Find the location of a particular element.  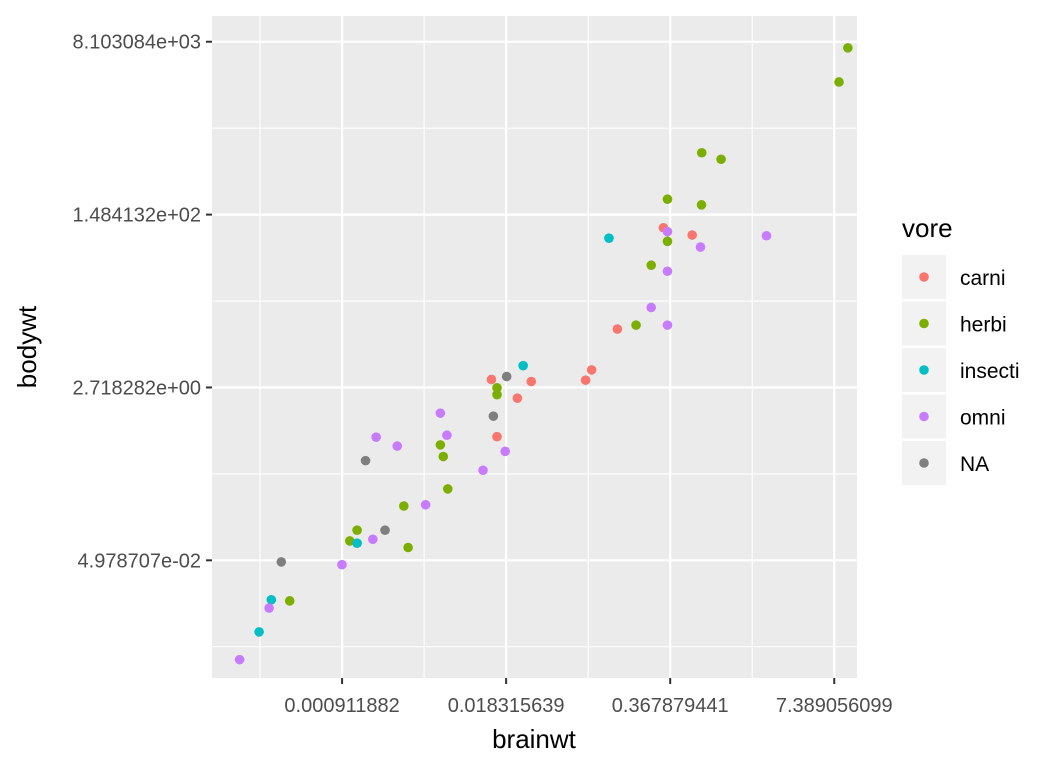

legend-label-carni: carni is located at coordinates (983, 278).